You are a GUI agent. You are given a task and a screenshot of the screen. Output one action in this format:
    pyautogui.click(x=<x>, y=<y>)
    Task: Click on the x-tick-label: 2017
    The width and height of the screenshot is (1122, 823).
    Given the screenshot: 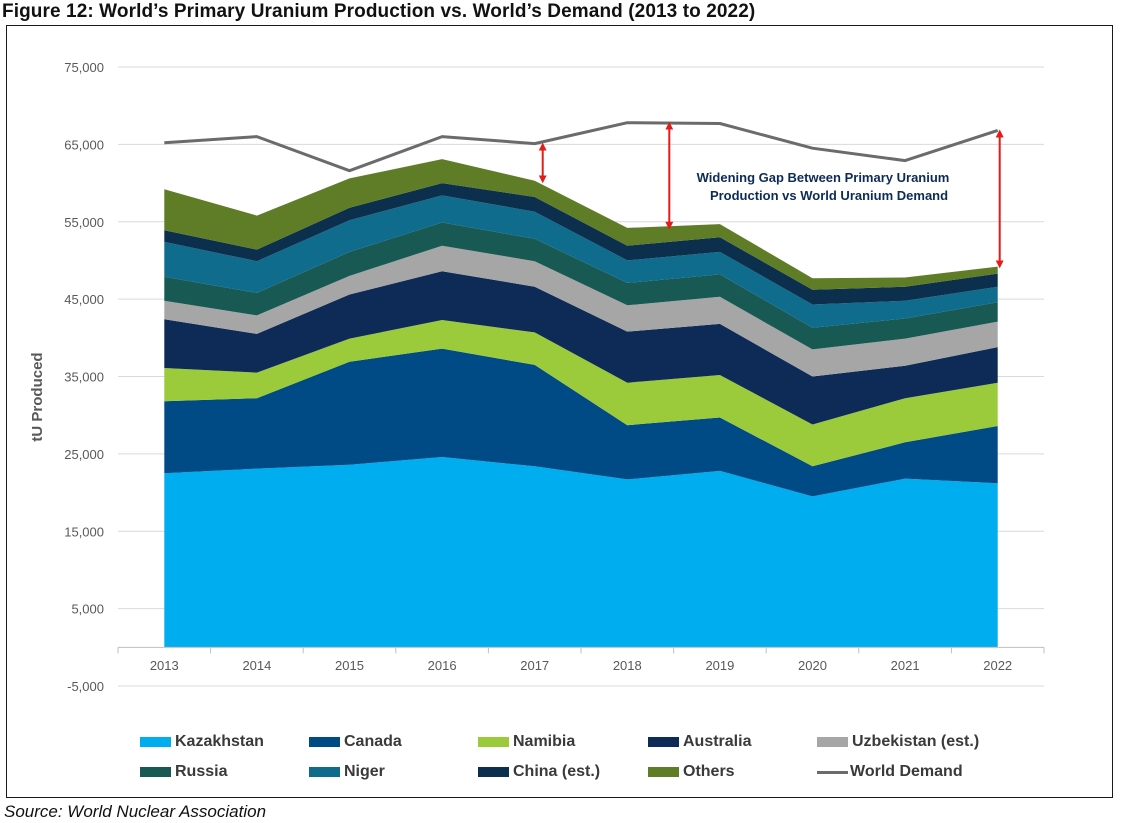 What is the action you would take?
    pyautogui.click(x=534, y=665)
    